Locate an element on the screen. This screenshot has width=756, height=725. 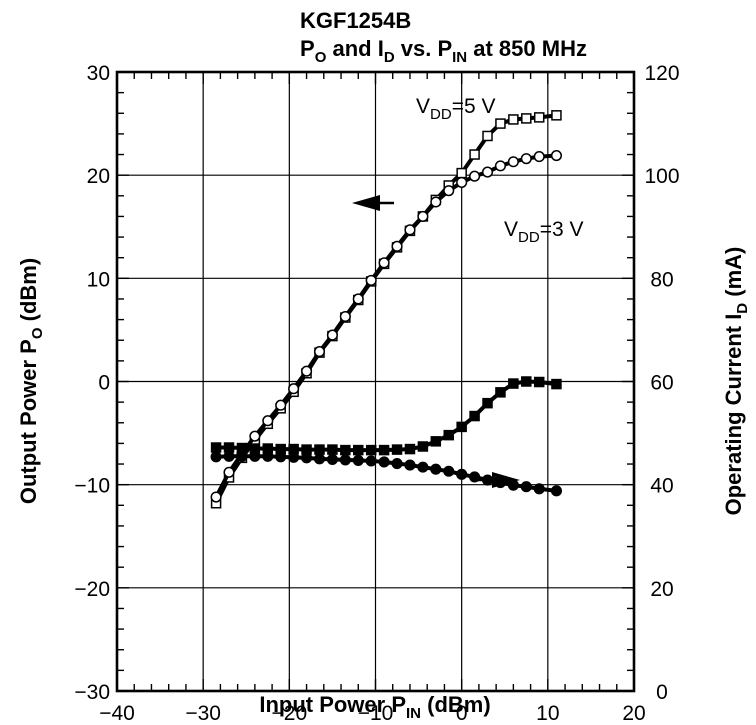
x-tick-label: −10 is located at coordinates (376, 713).